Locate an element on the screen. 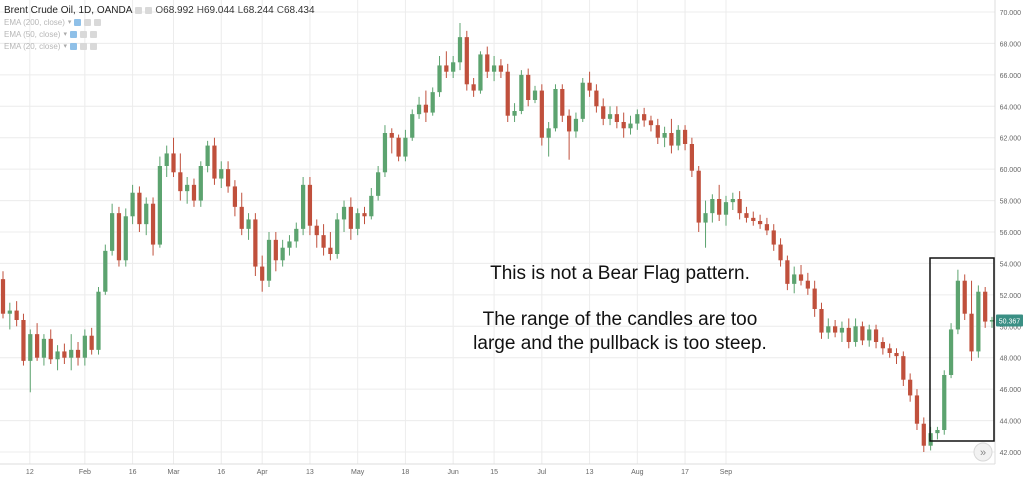  last-price-label: 50.367 is located at coordinates (1010, 322).